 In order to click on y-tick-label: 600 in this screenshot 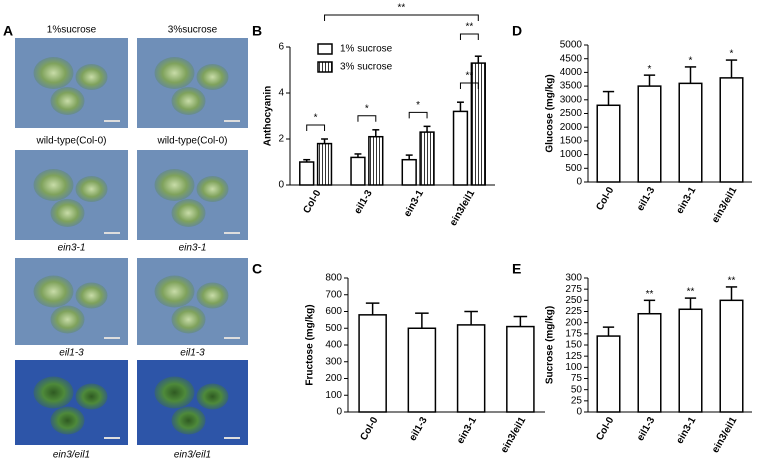, I will do `click(333, 311)`.